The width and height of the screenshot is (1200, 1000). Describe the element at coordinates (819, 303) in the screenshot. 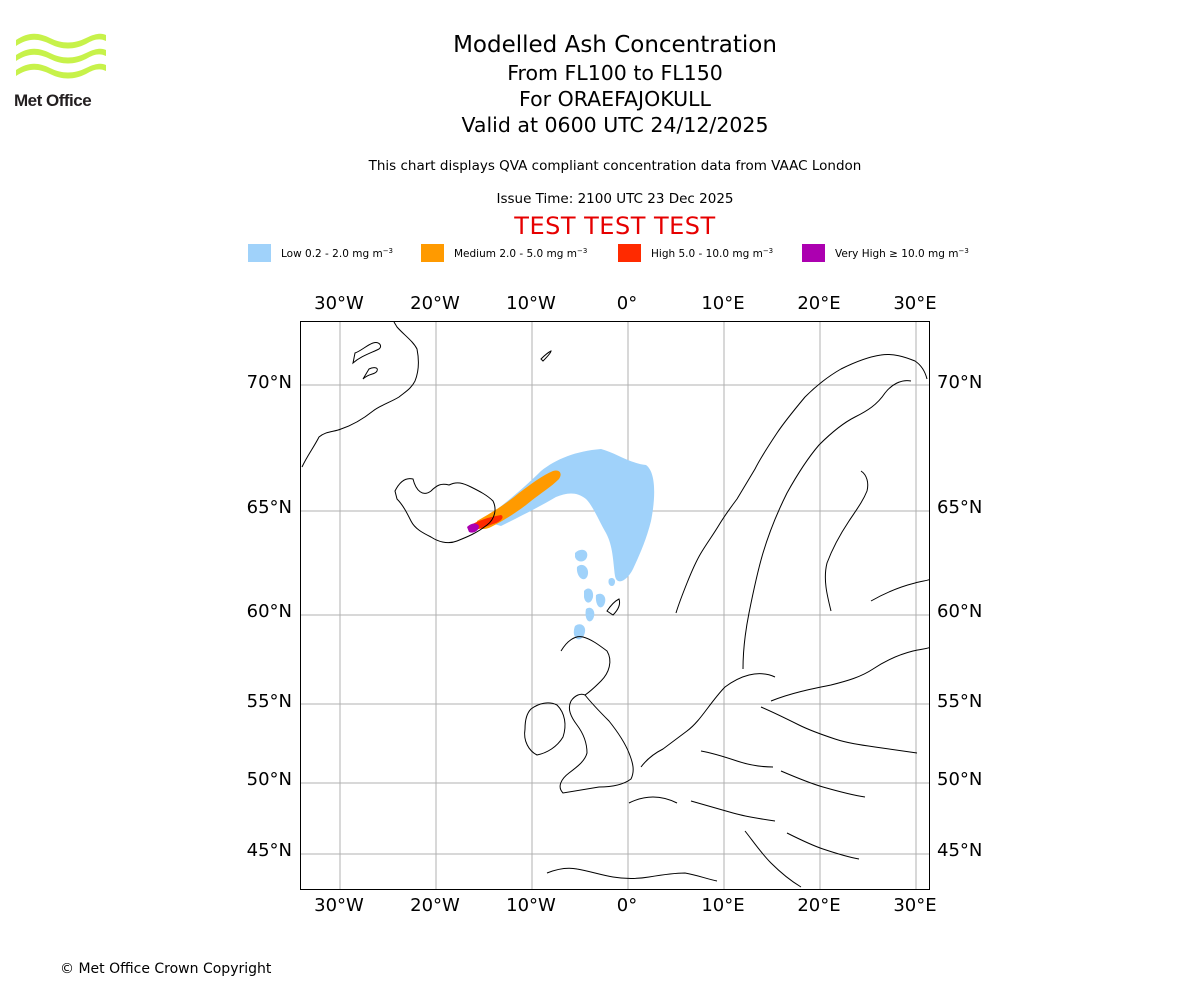

I see `lon-tick-top: 20°E` at that location.